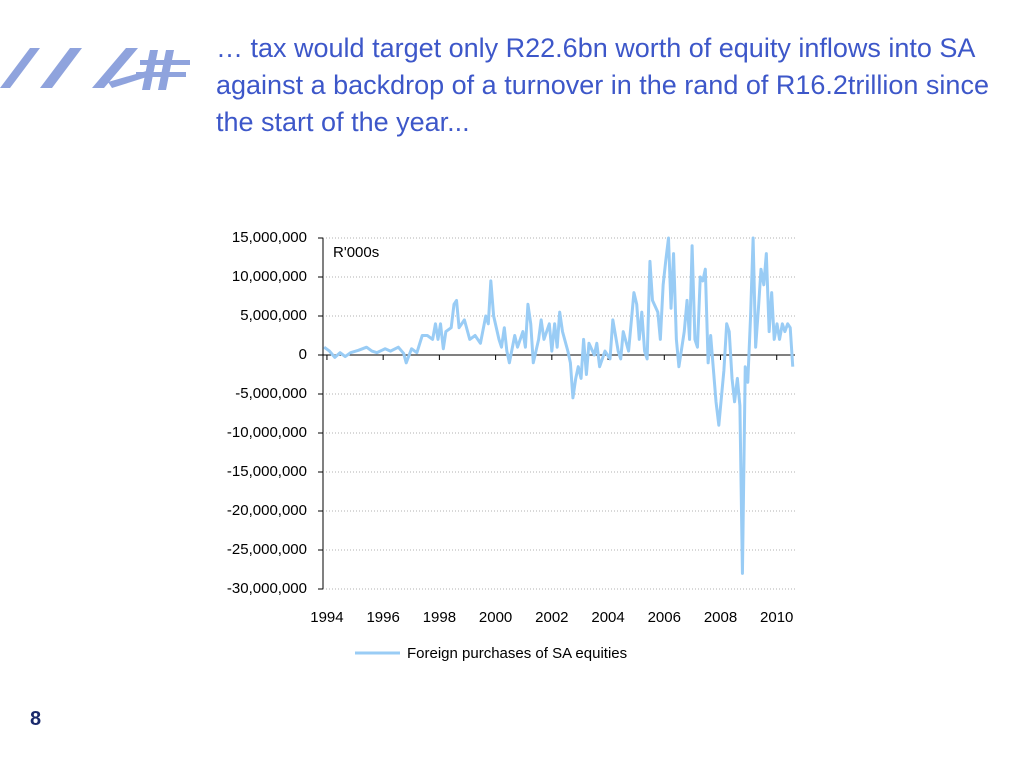 The height and width of the screenshot is (768, 1024). What do you see at coordinates (267, 510) in the screenshot?
I see `y-tick-label: -20,000,000` at bounding box center [267, 510].